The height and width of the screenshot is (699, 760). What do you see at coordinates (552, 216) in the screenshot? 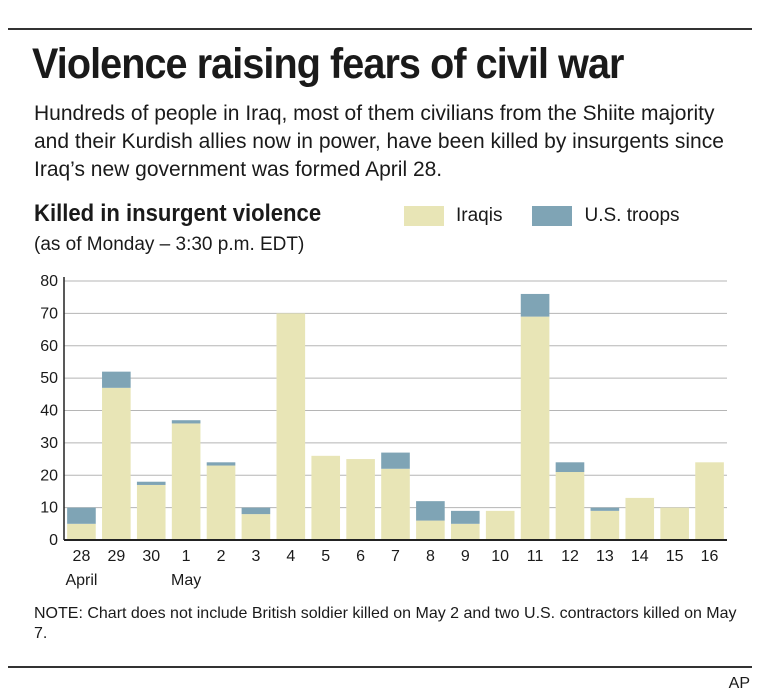
I see `legend-swatch-us-troops` at bounding box center [552, 216].